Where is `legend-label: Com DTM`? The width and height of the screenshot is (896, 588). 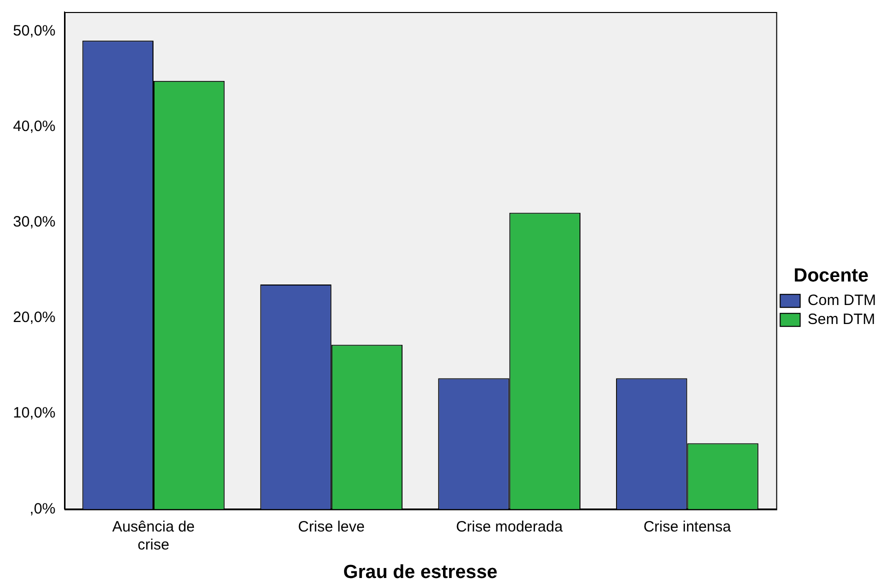
legend-label: Com DTM is located at coordinates (842, 301).